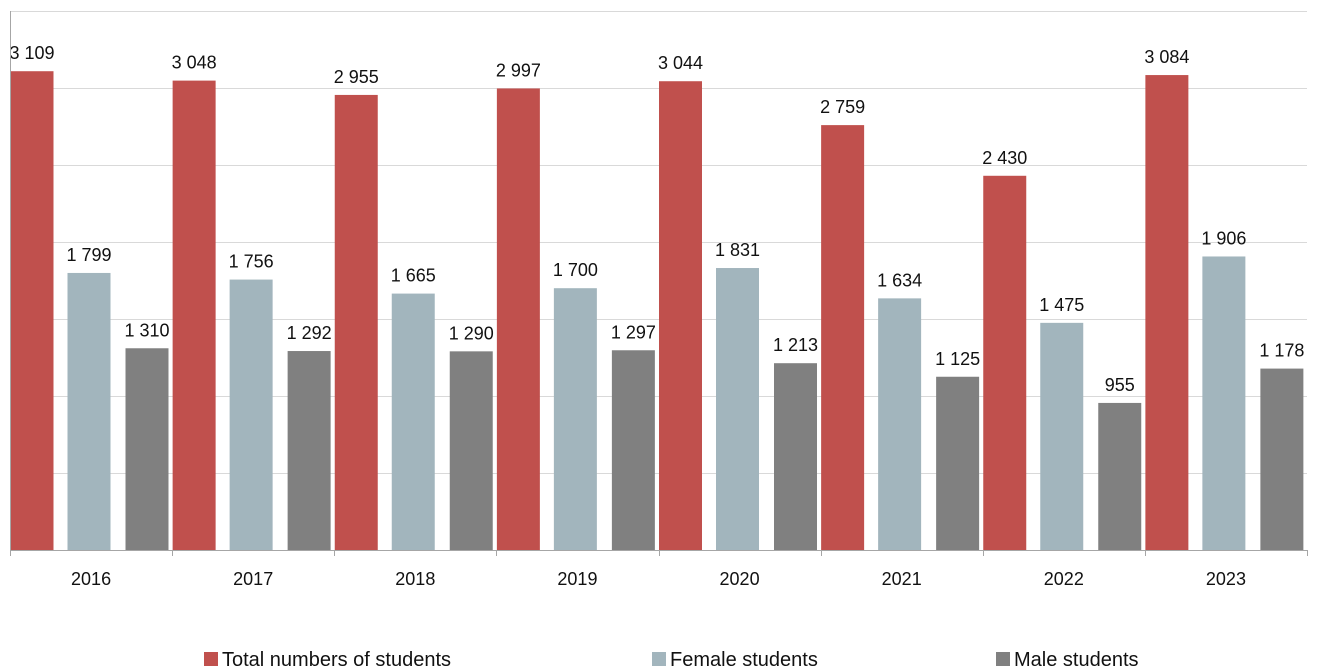  Describe the element at coordinates (680, 315) in the screenshot. I see `bar-total-numbers-of-students-2020` at that location.